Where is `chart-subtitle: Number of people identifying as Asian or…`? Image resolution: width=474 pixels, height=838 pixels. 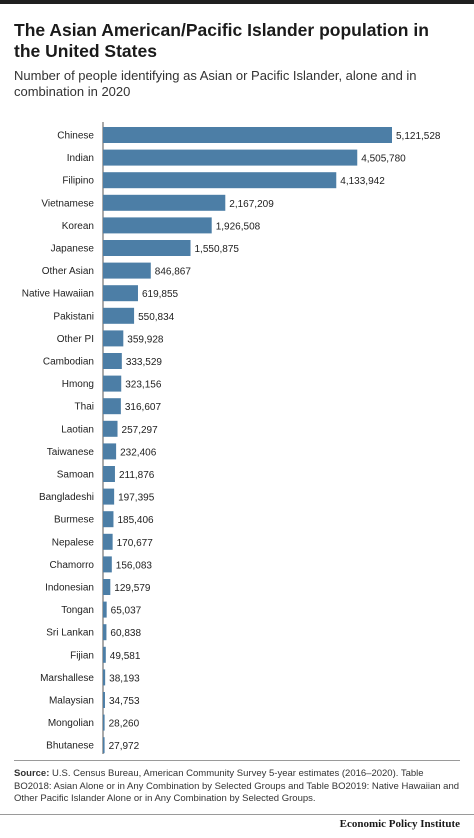 chart-subtitle: Number of people identifying as Asian or… is located at coordinates (215, 83).